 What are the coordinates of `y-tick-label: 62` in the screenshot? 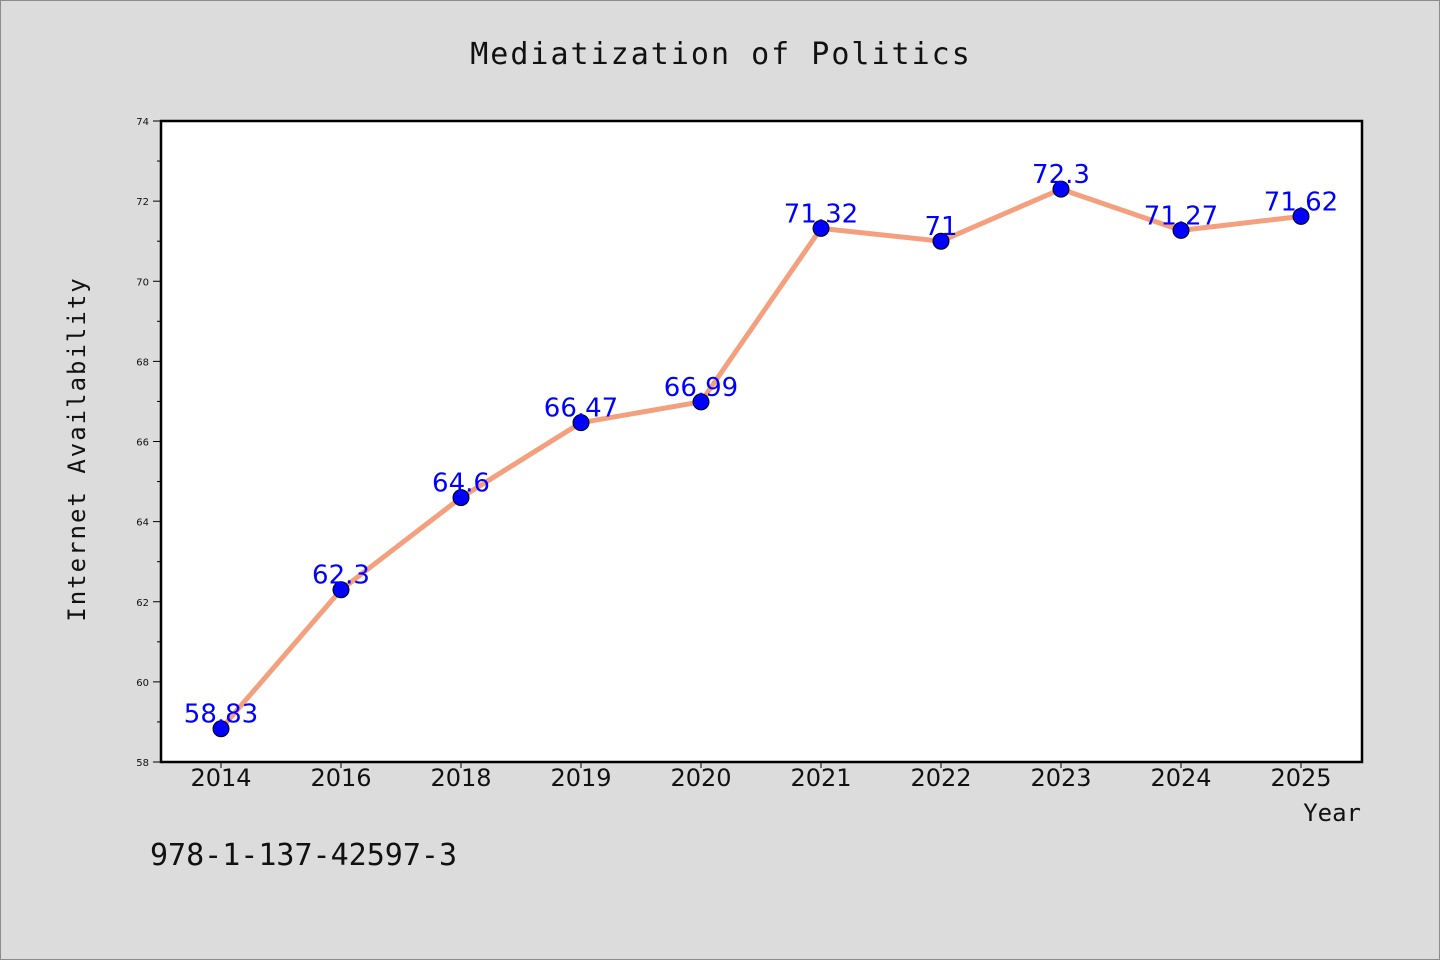 It's located at (142, 603).